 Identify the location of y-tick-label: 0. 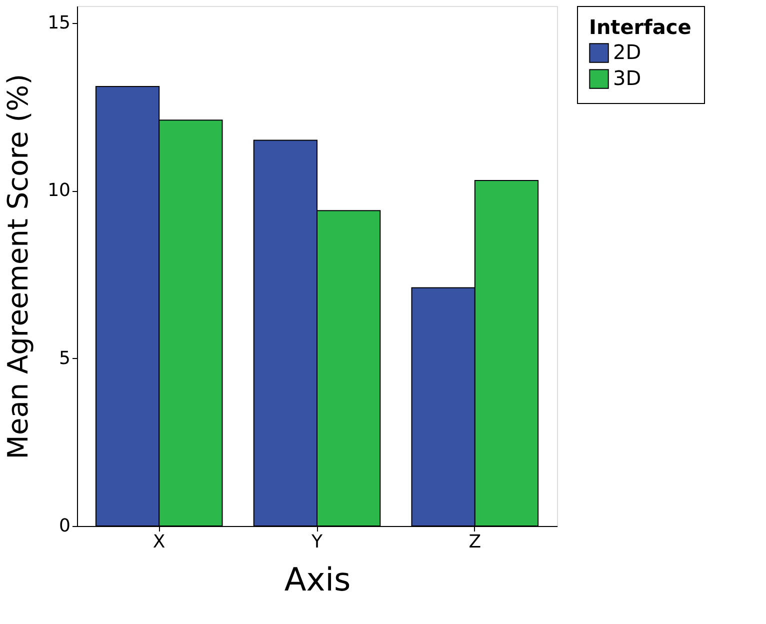
(64, 526).